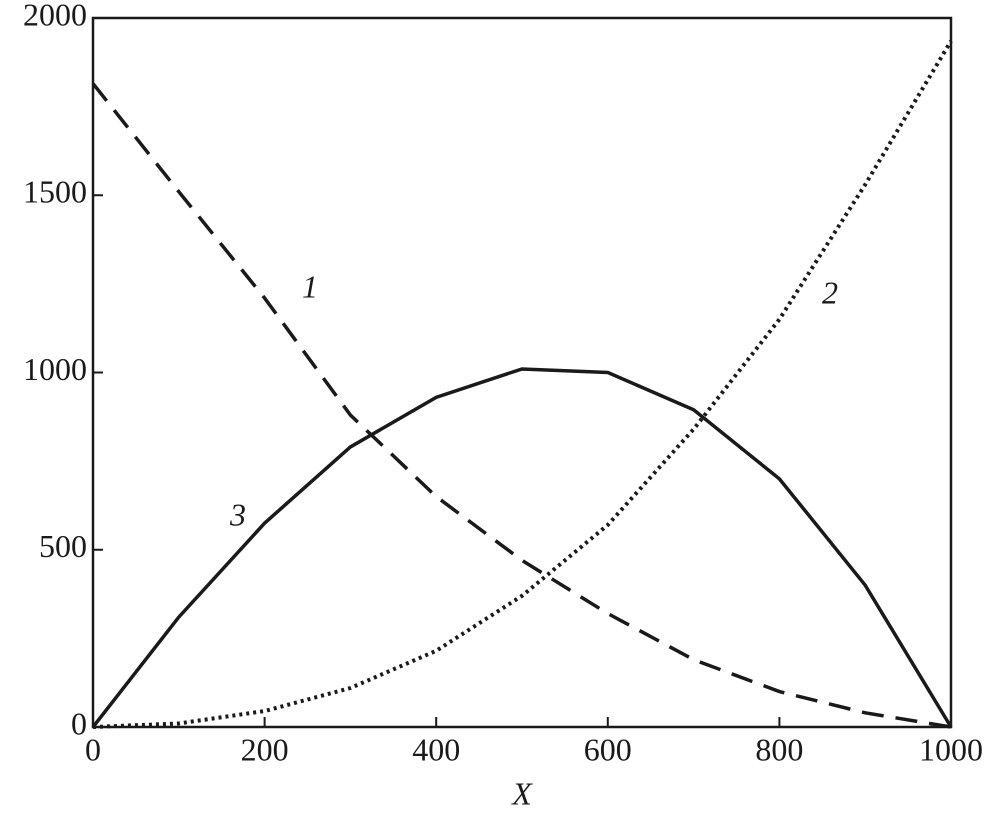  I want to click on series-label: 1, so click(310, 286).